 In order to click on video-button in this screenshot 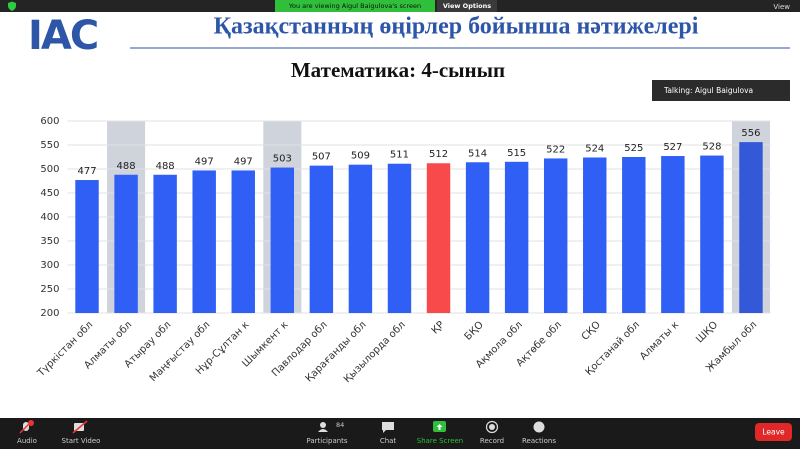, I will do `click(80, 427)`.